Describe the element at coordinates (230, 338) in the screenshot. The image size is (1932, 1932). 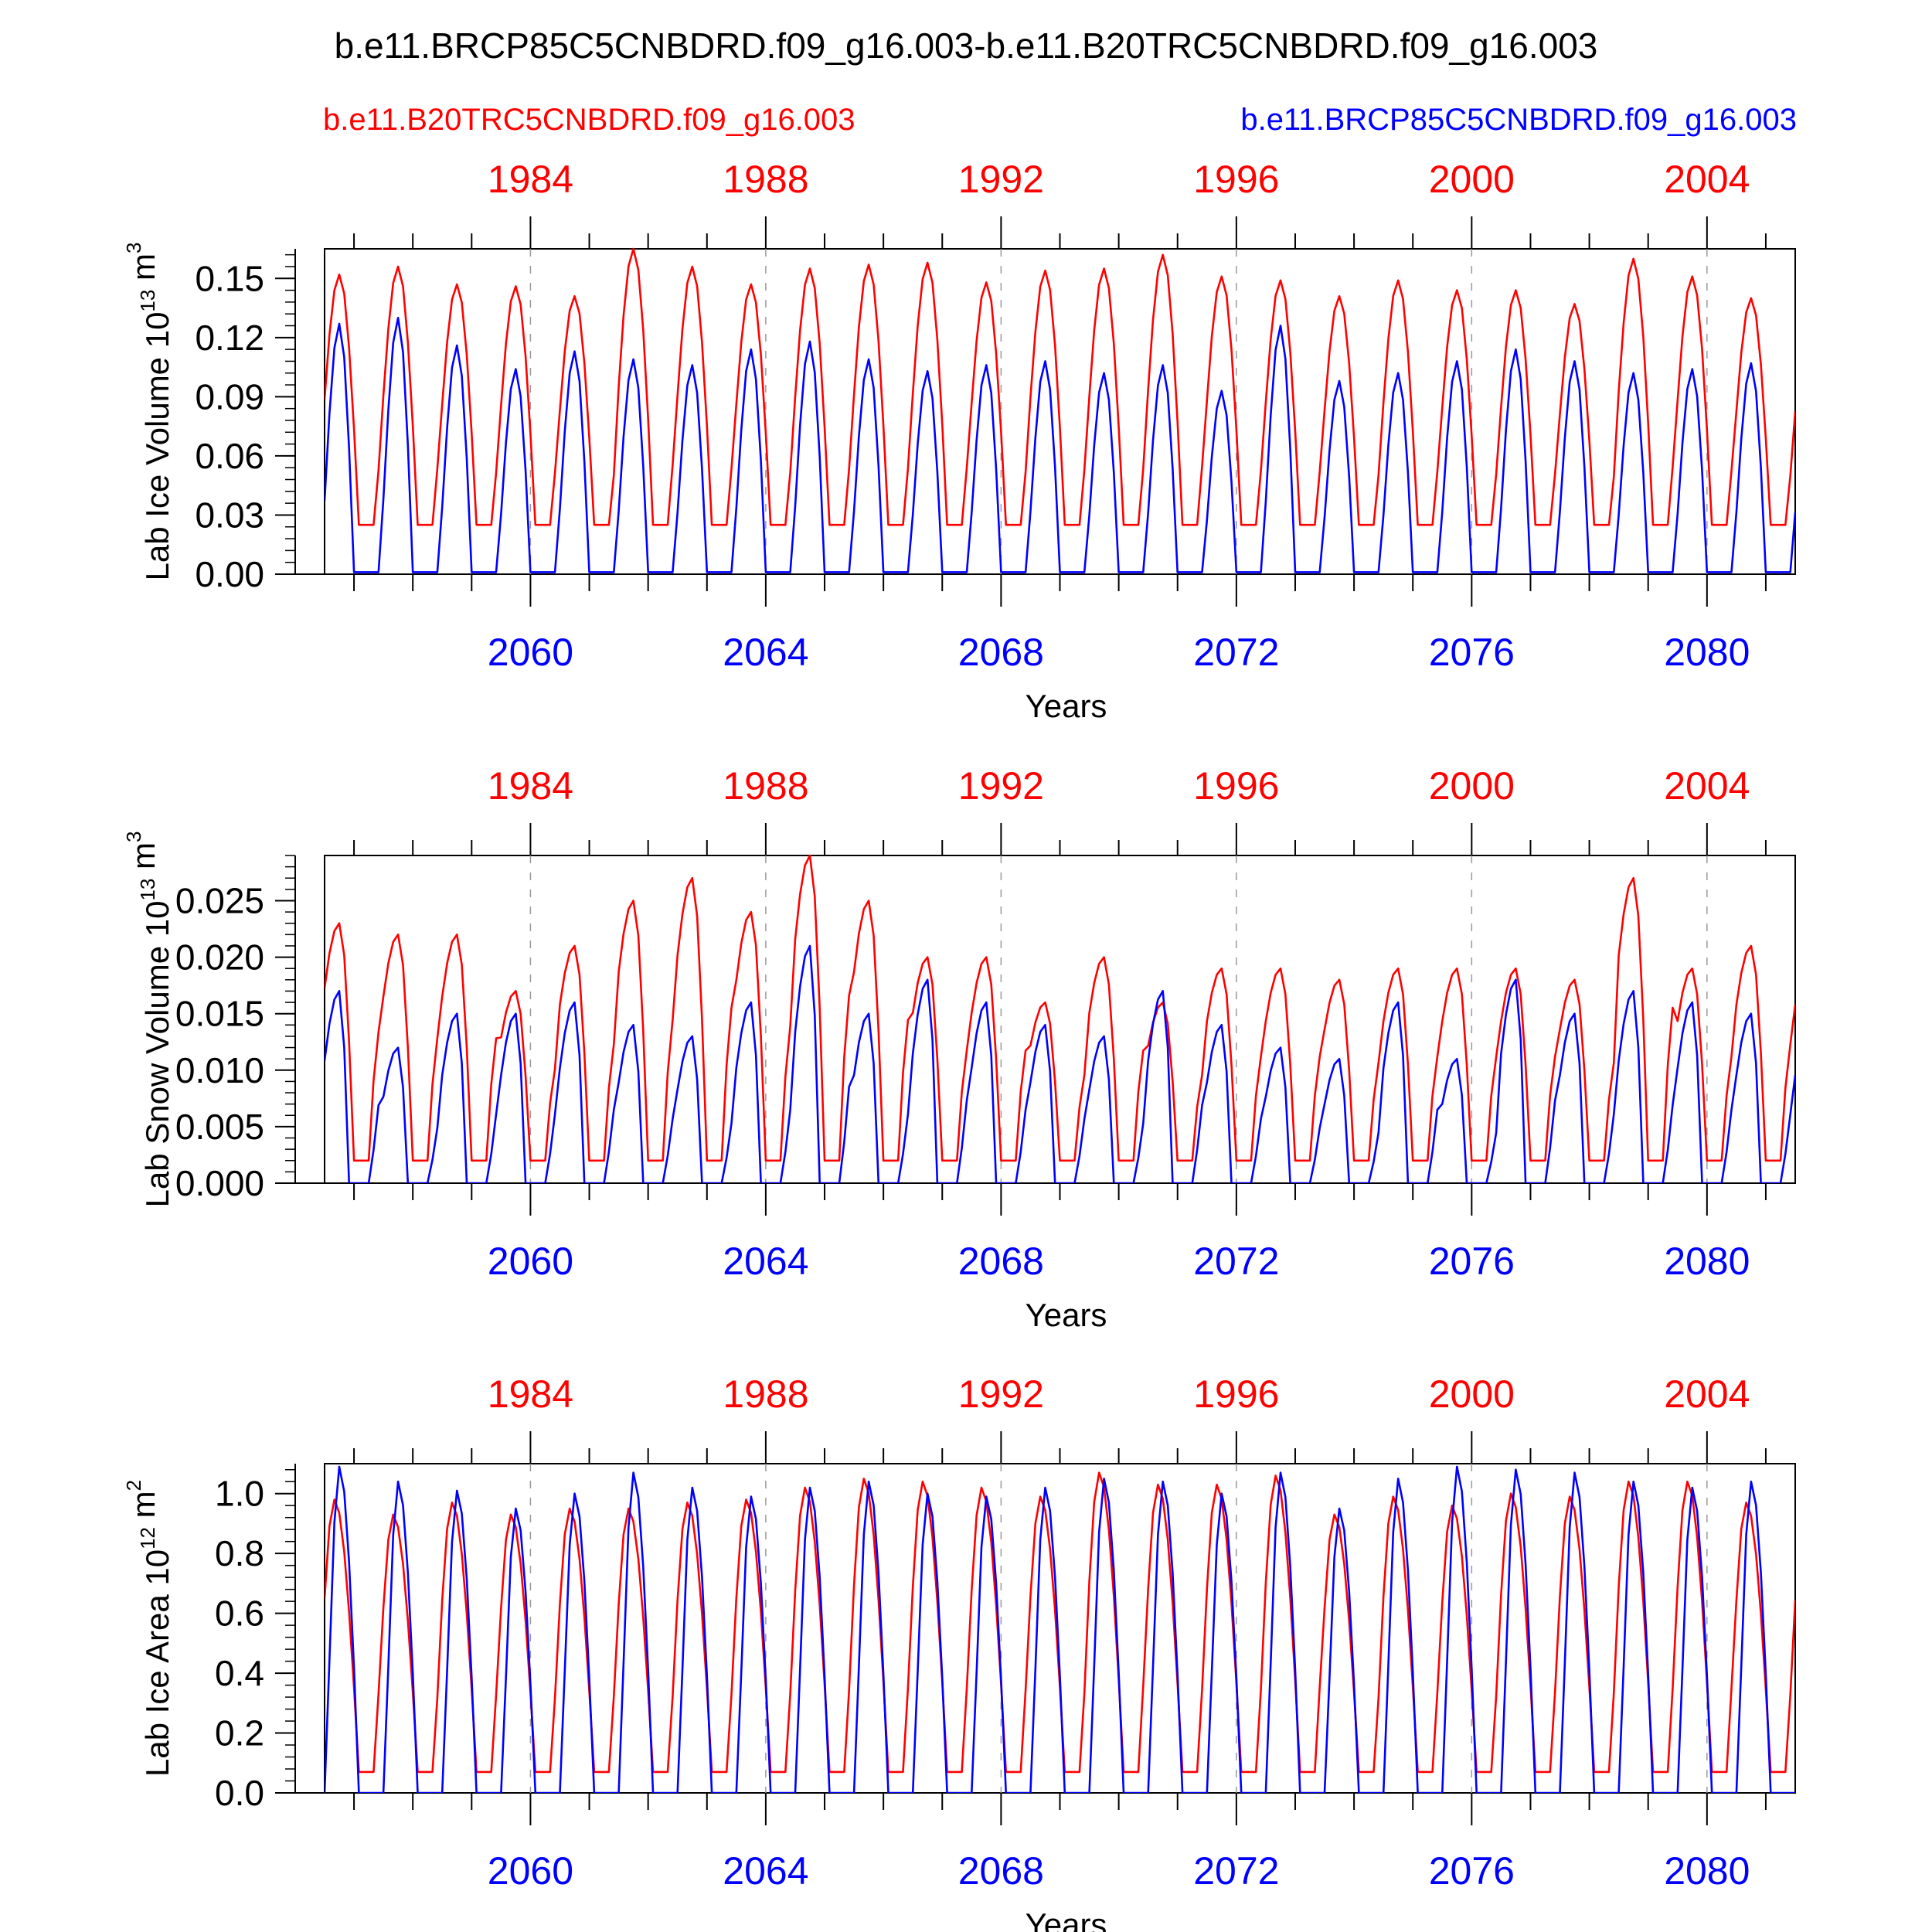
I see `y-tick-label: 0.12` at that location.